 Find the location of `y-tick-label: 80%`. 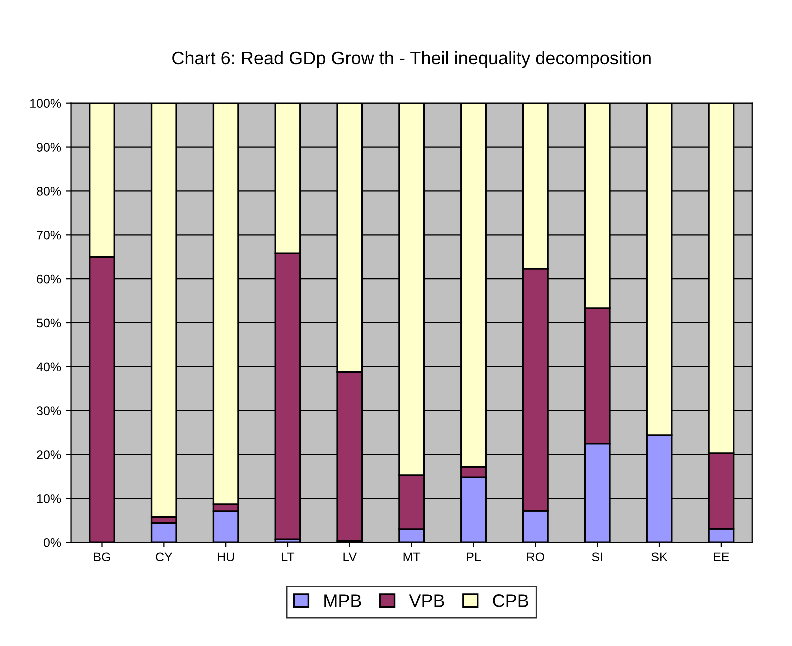

y-tick-label: 80% is located at coordinates (49, 191).